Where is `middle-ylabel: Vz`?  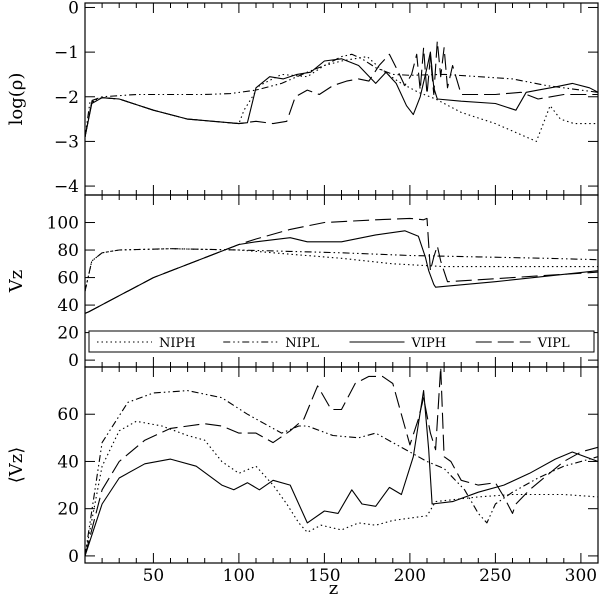
middle-ylabel: Vz is located at coordinates (16, 281).